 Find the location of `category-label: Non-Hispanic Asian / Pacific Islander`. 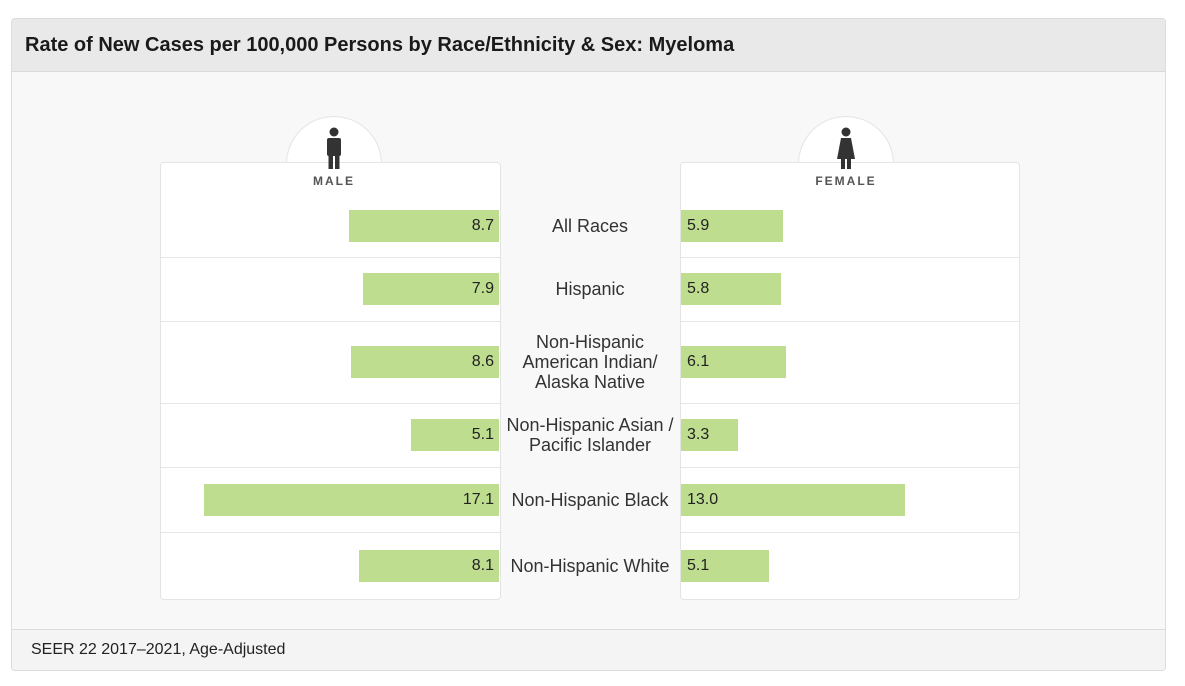

category-label: Non-Hispanic Asian / Pacific Islander is located at coordinates (590, 435).